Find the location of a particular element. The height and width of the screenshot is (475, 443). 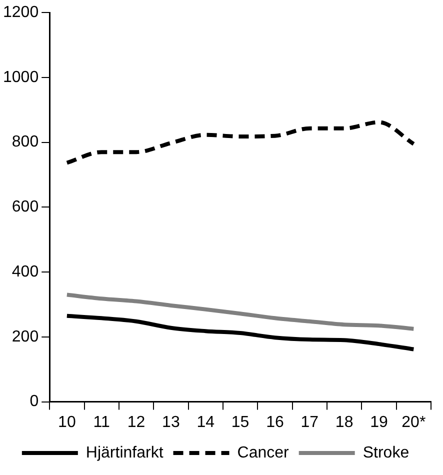

legend-label: Stroke is located at coordinates (386, 453).